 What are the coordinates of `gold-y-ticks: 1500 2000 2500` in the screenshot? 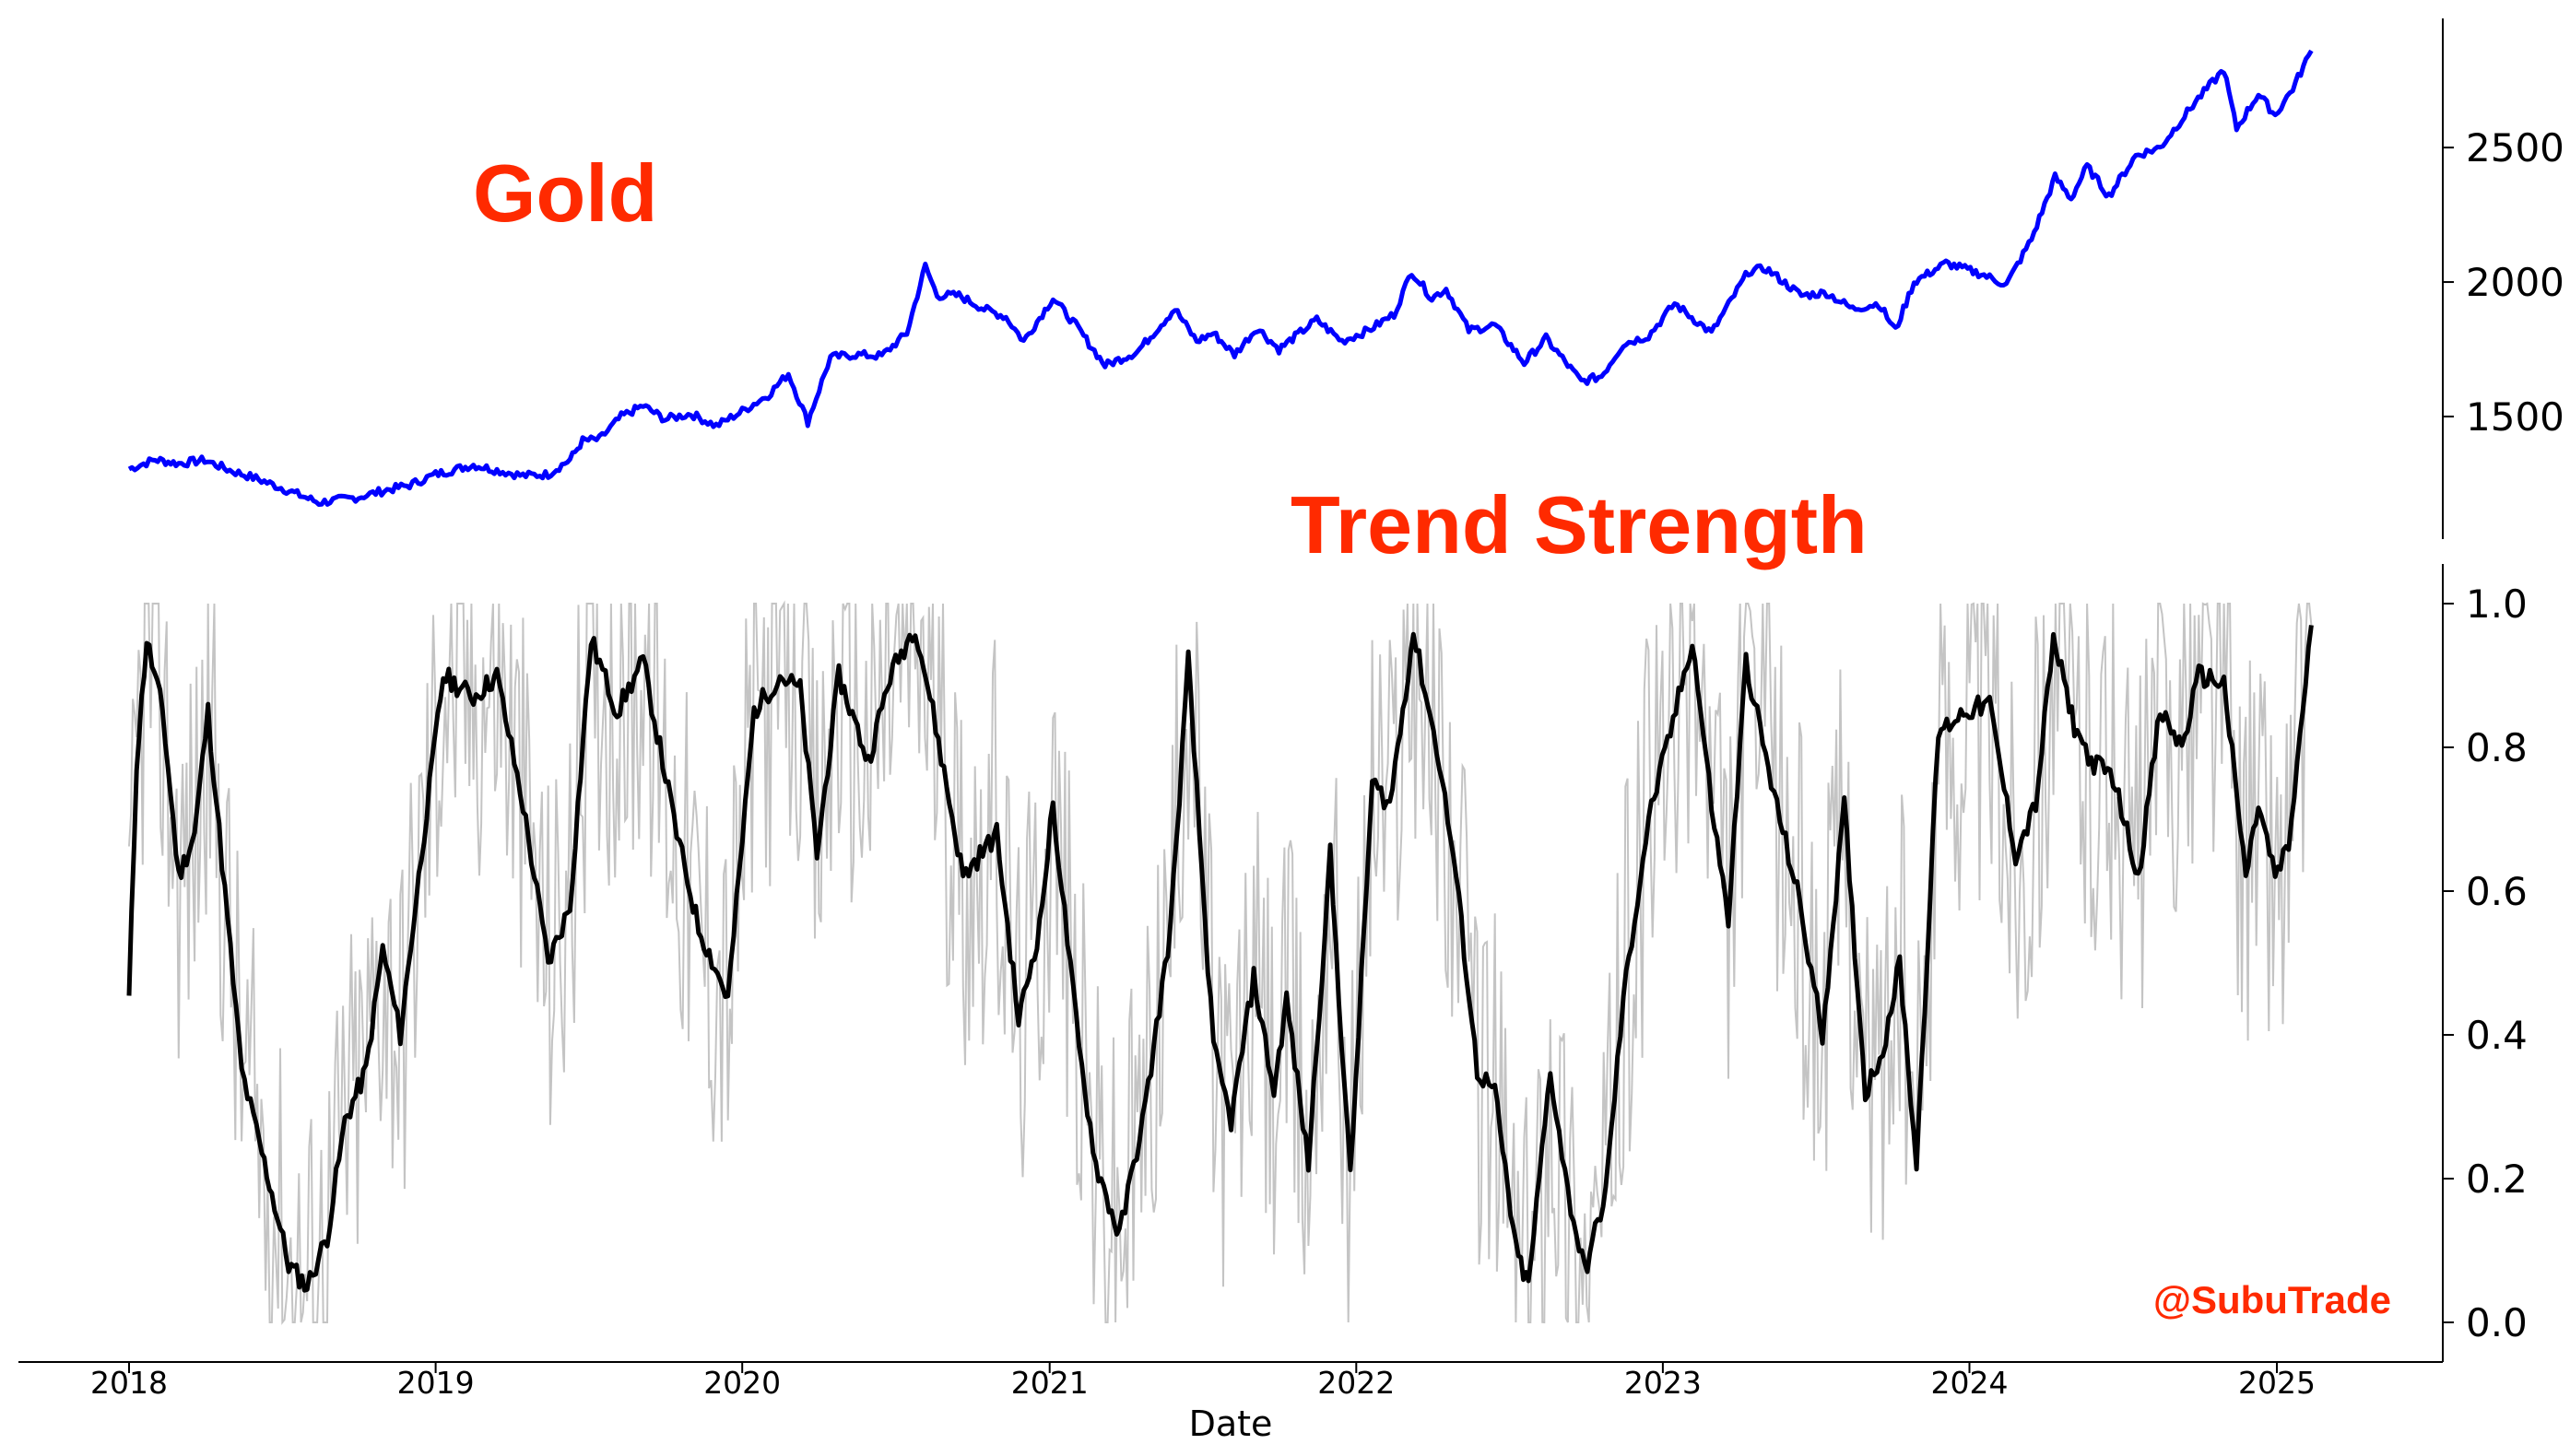 It's located at (2503, 282).